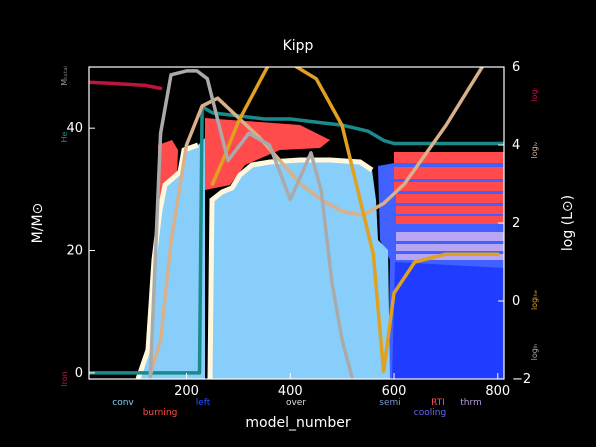 The height and width of the screenshot is (447, 596). Describe the element at coordinates (450, 246) in the screenshot. I see `region-thrm` at that location.